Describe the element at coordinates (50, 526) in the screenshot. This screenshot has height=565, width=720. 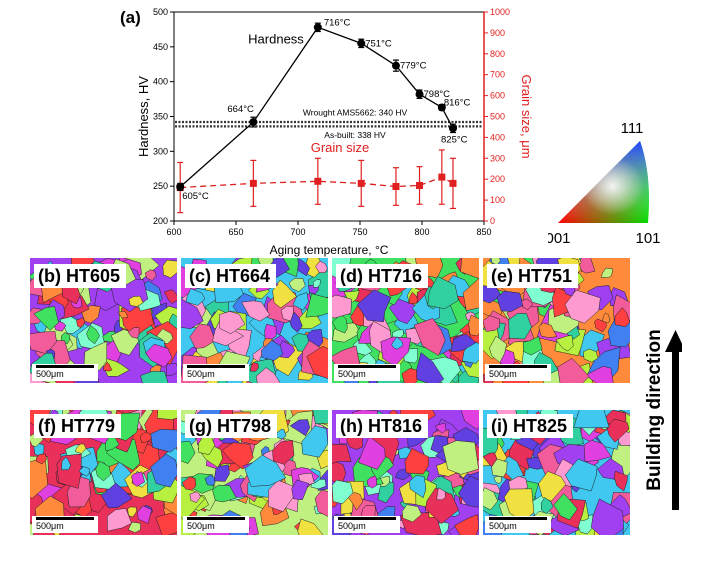
I see `scale-label-f: 500μm` at that location.